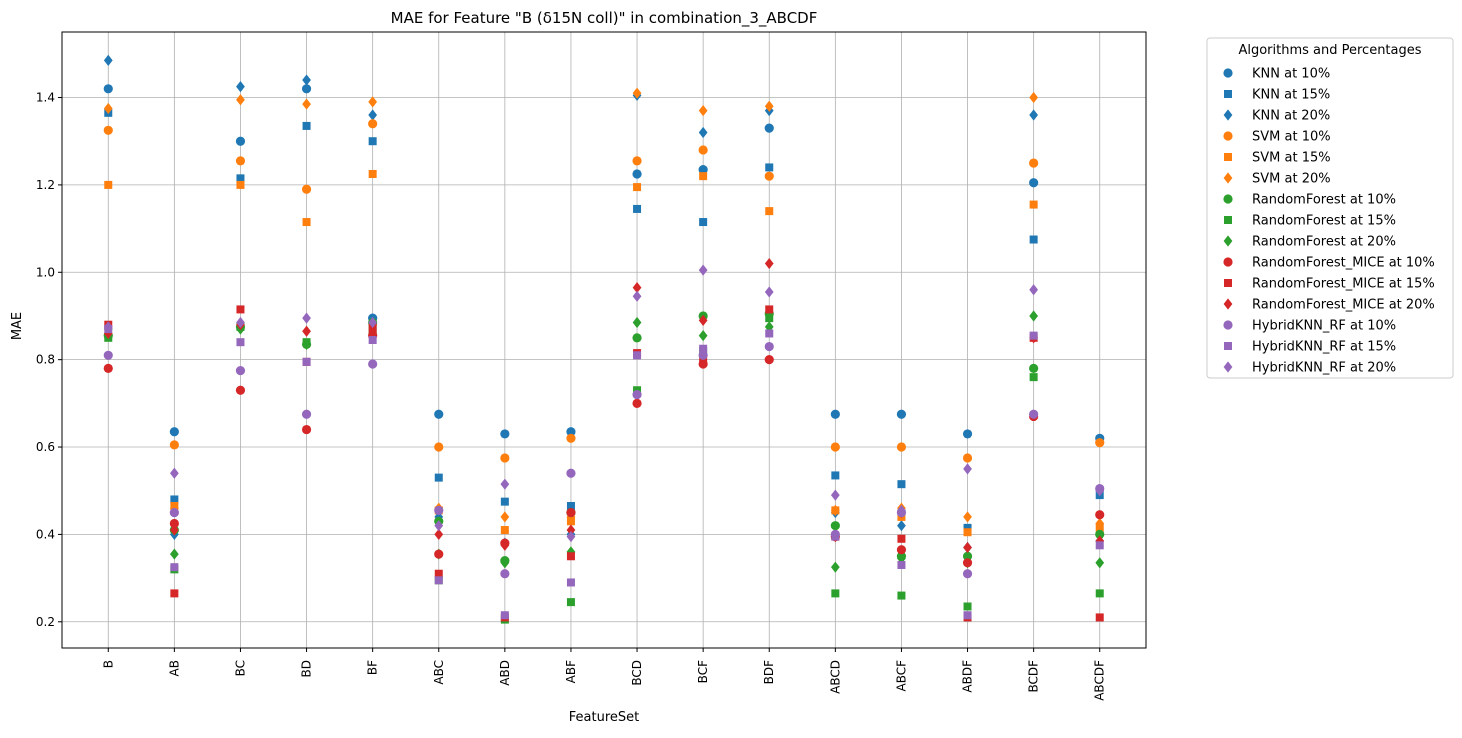  Describe the element at coordinates (1324, 242) in the screenshot. I see `legend-label: RandomForest at 20%` at that location.